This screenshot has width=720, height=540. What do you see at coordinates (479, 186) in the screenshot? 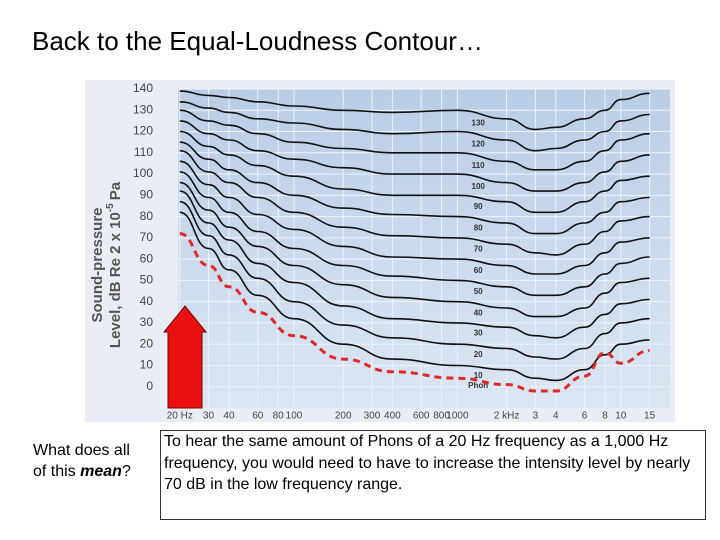
I see `contour-label: 100` at bounding box center [479, 186].